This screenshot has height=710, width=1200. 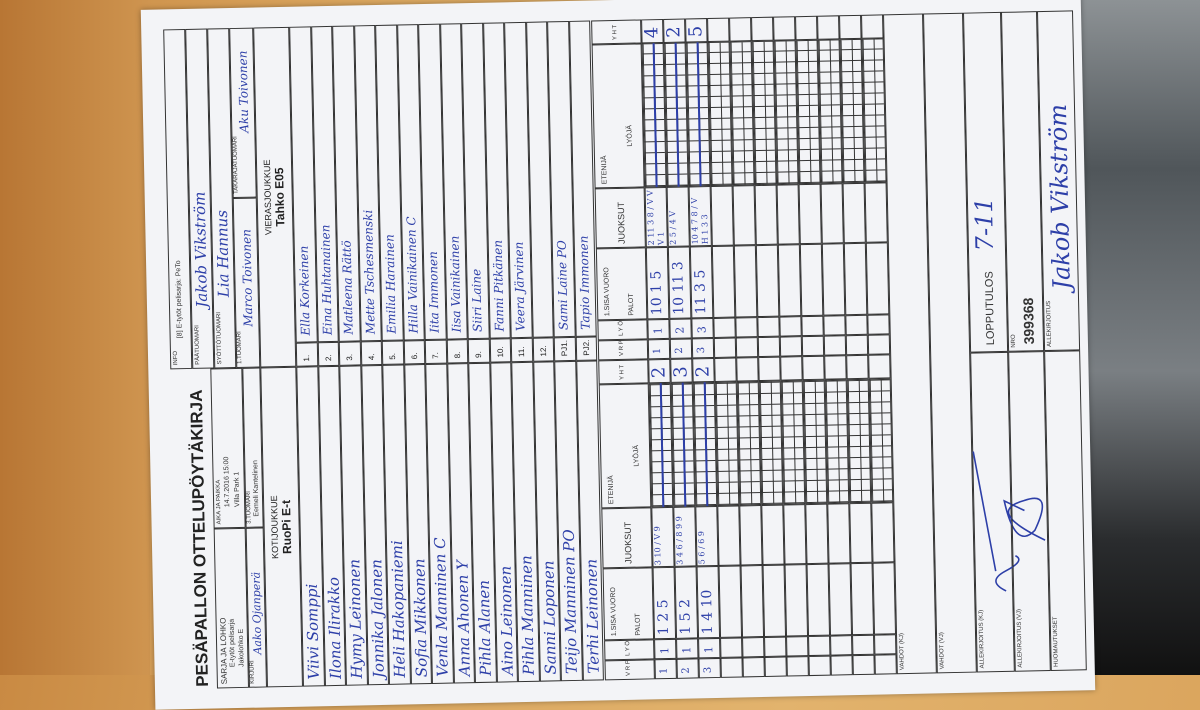 What do you see at coordinates (696, 31) in the screenshot?
I see `away-yht-value: 5` at bounding box center [696, 31].